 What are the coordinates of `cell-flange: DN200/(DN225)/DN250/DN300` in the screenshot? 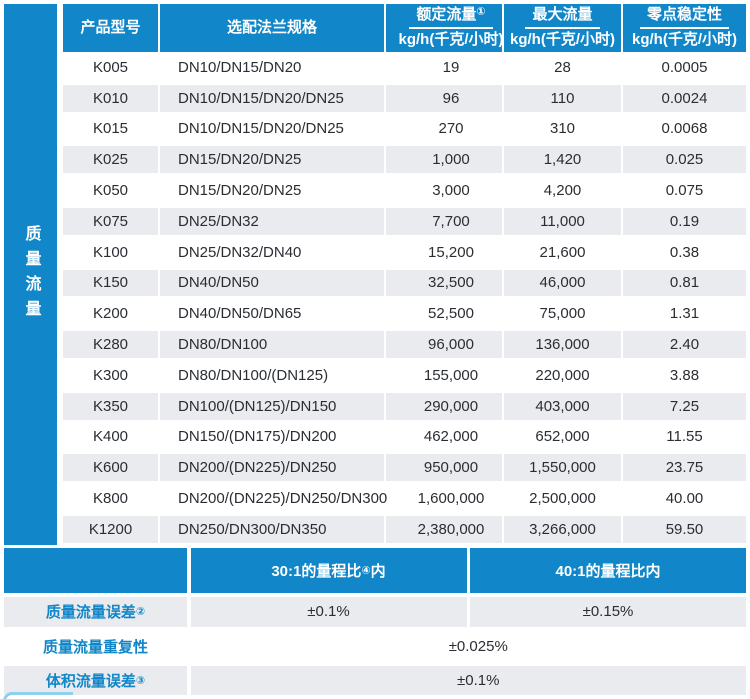 It's located at (283, 499).